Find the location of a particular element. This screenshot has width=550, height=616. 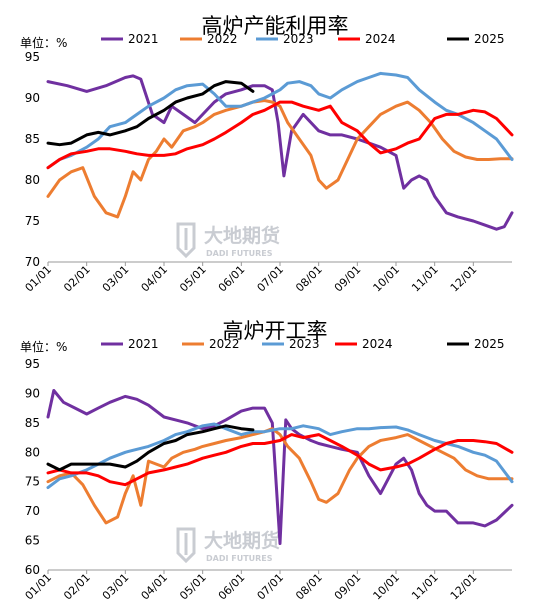

y-tick-label: 65 is located at coordinates (32, 541).